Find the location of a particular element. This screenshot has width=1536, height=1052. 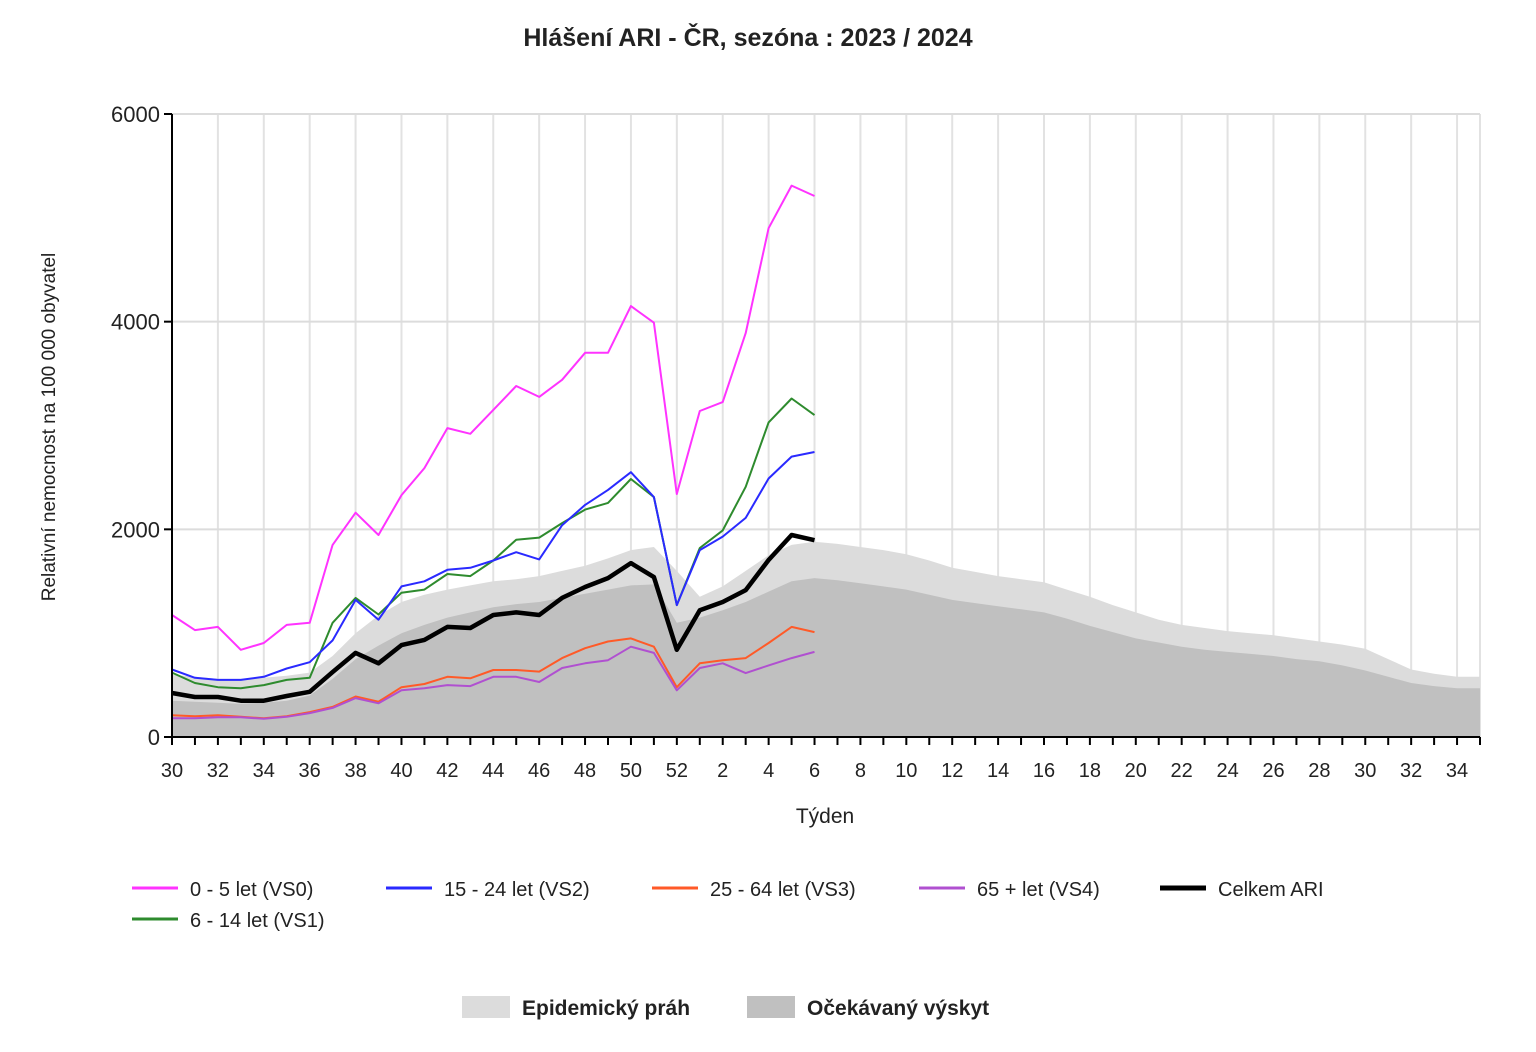

x-tick-label: 52 is located at coordinates (677, 771).